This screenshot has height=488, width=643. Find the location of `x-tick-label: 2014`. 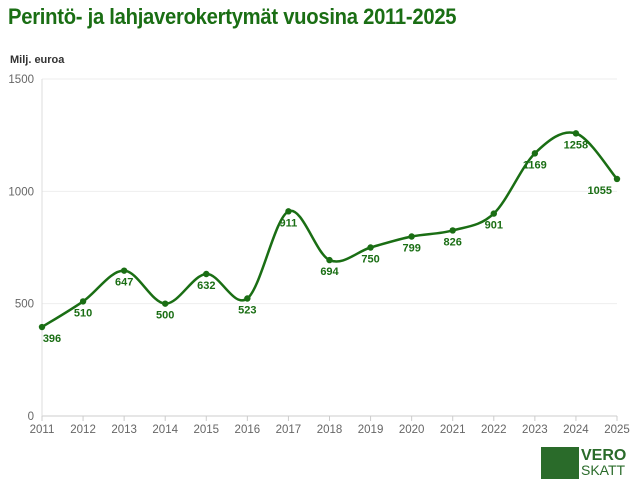

x-tick-label: 2014 is located at coordinates (165, 430).